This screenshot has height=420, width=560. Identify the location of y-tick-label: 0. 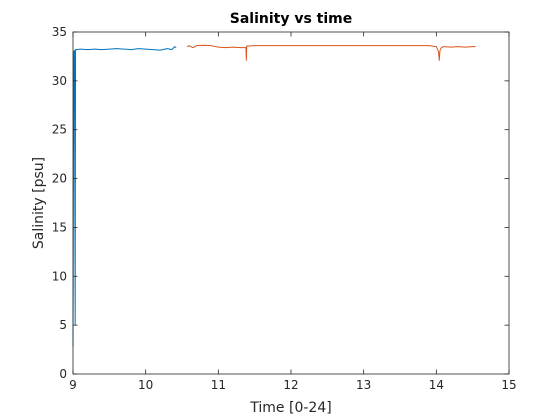
(63, 374).